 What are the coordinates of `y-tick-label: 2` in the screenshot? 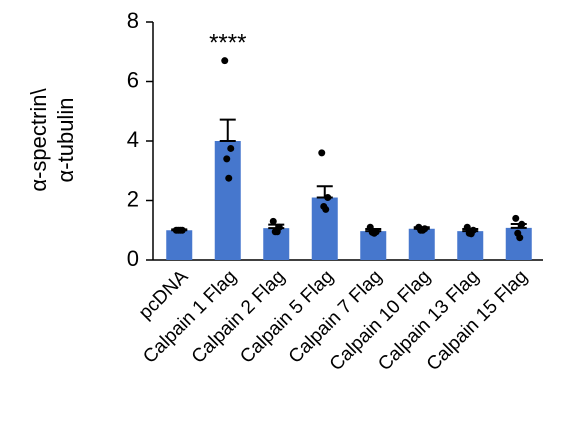 It's located at (133, 198).